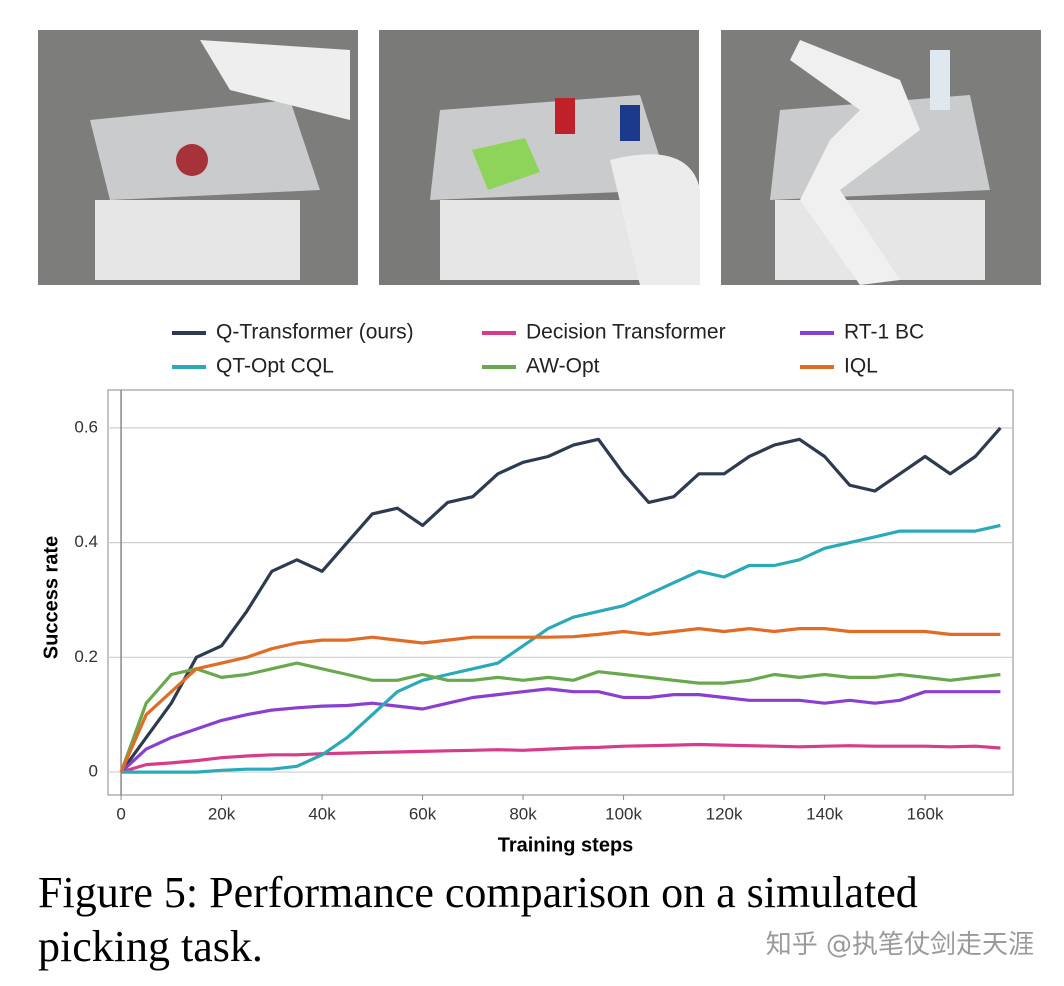 This screenshot has height=986, width=1064. I want to click on legend-label: Decision Transformer, so click(626, 332).